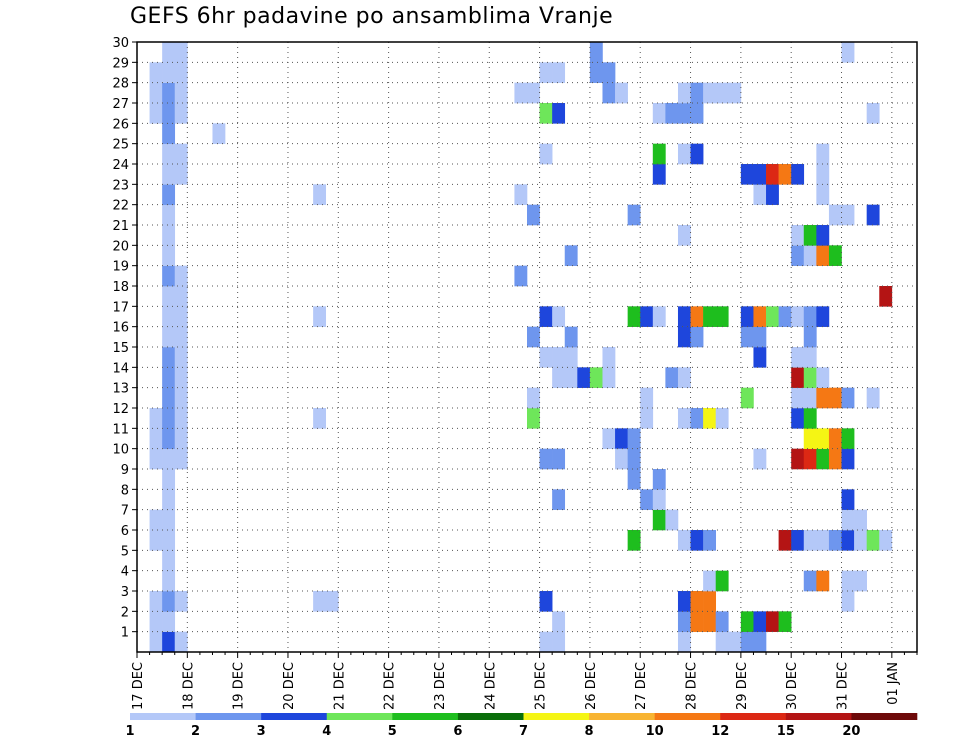 The height and width of the screenshot is (742, 960). What do you see at coordinates (129, 731) in the screenshot?
I see `legend-label: 1` at bounding box center [129, 731].